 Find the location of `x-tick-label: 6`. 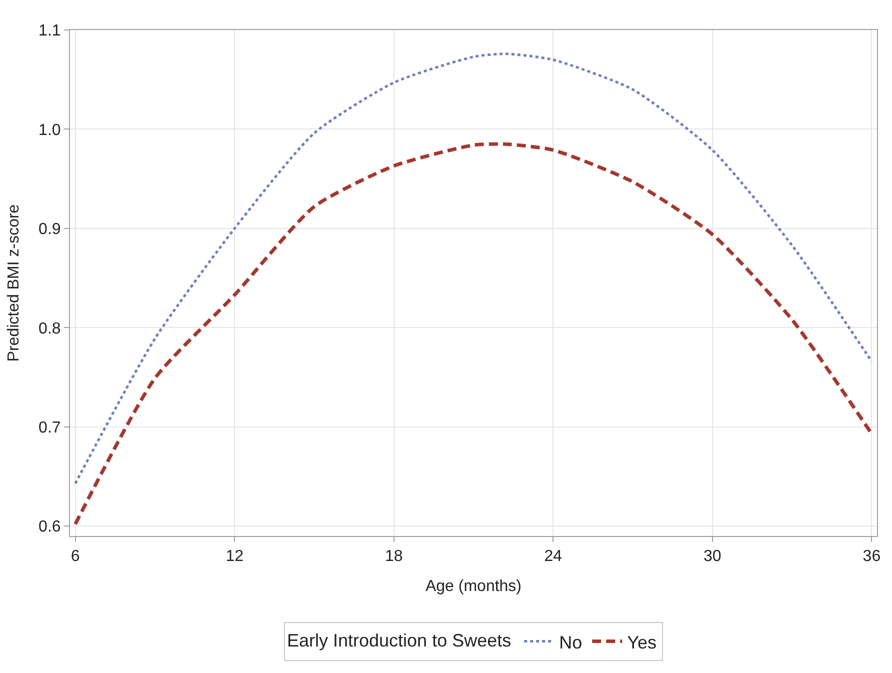

x-tick-label: 6 is located at coordinates (75, 557).